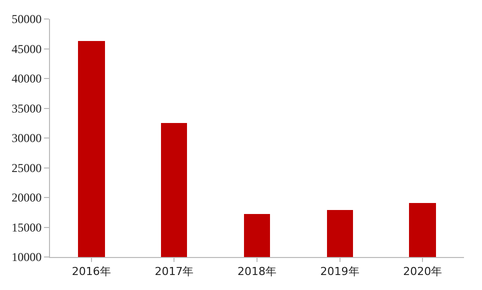 This screenshot has height=290, width=482. I want to click on x-tick-label: 2016年, so click(91, 271).